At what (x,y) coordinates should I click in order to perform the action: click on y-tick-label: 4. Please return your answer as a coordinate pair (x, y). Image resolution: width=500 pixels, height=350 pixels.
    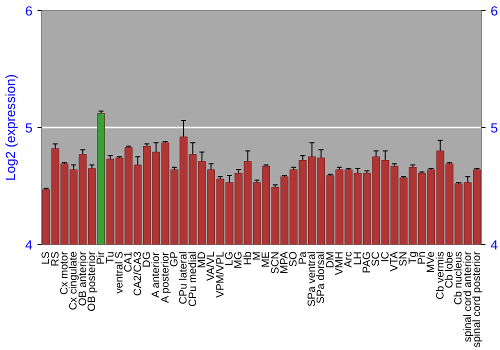
    Looking at the image, I should click on (29, 245).